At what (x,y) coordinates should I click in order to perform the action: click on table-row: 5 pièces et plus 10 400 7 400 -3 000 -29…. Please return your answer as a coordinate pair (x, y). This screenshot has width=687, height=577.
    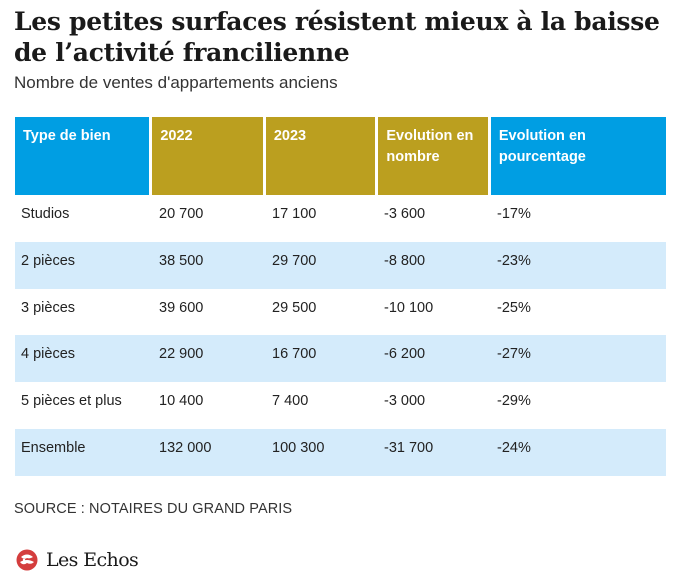
    Looking at the image, I should click on (340, 405).